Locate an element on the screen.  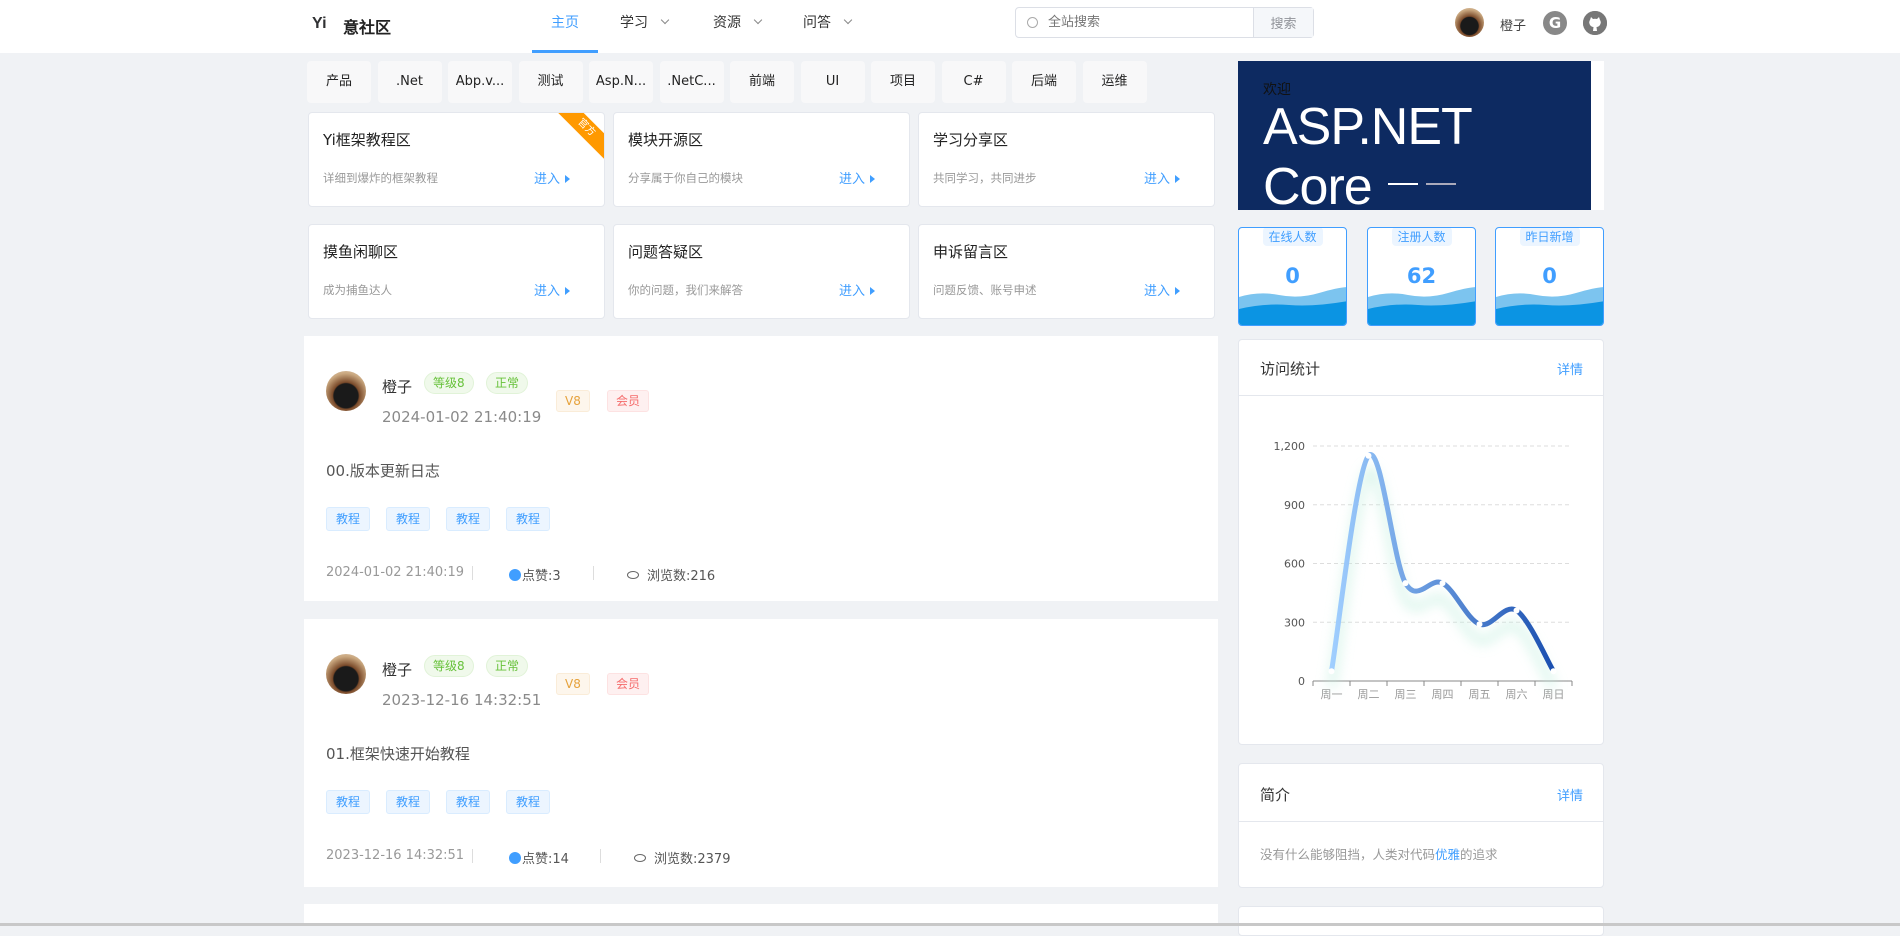
gitee-icon: G is located at coordinates (1555, 23).